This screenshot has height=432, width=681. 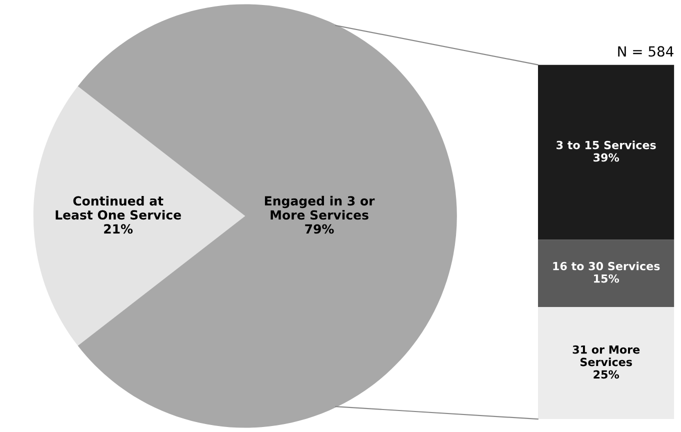 What do you see at coordinates (607, 374) in the screenshot?
I see `data-label: 25%` at bounding box center [607, 374].